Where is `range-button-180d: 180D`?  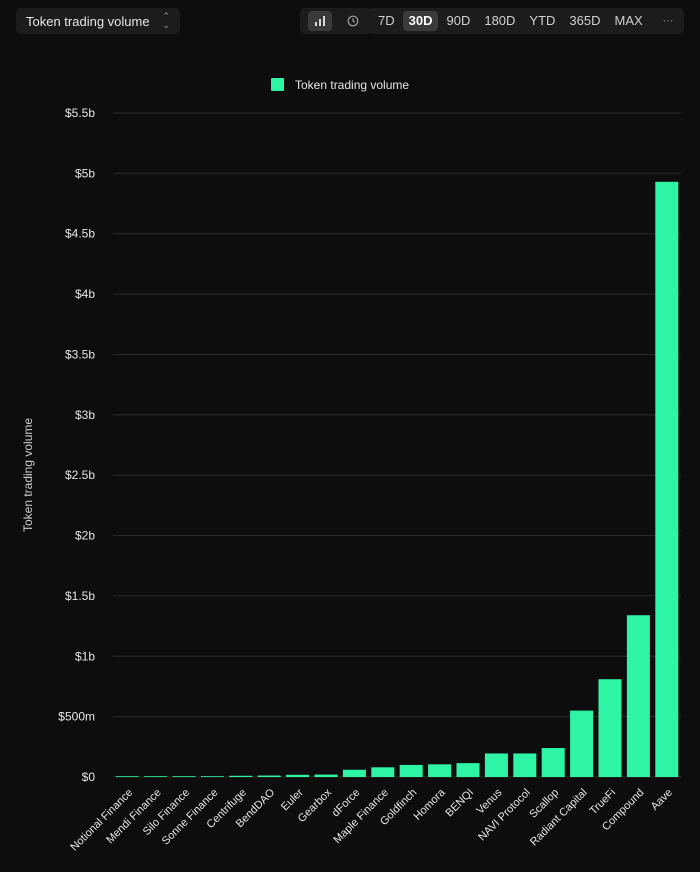 range-button-180d: 180D is located at coordinates (500, 20).